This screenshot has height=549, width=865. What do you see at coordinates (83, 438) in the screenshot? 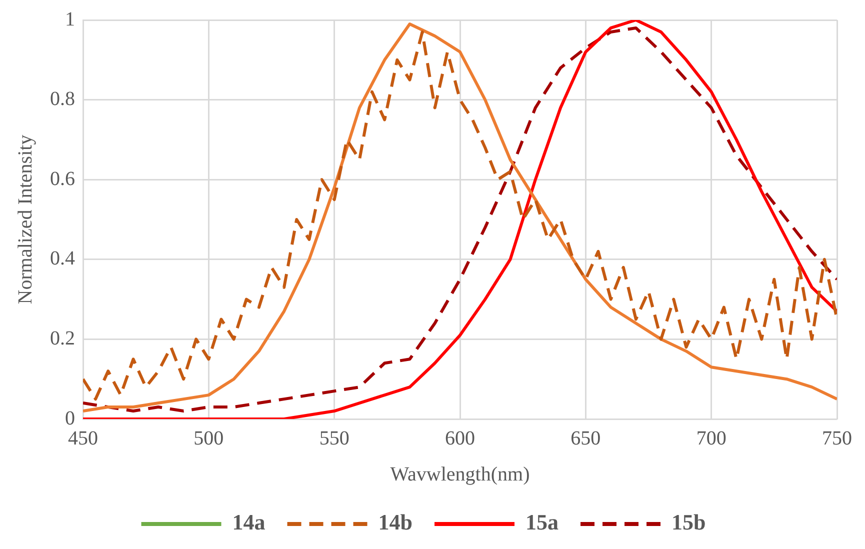
I see `x-tick-label: 450` at bounding box center [83, 438].